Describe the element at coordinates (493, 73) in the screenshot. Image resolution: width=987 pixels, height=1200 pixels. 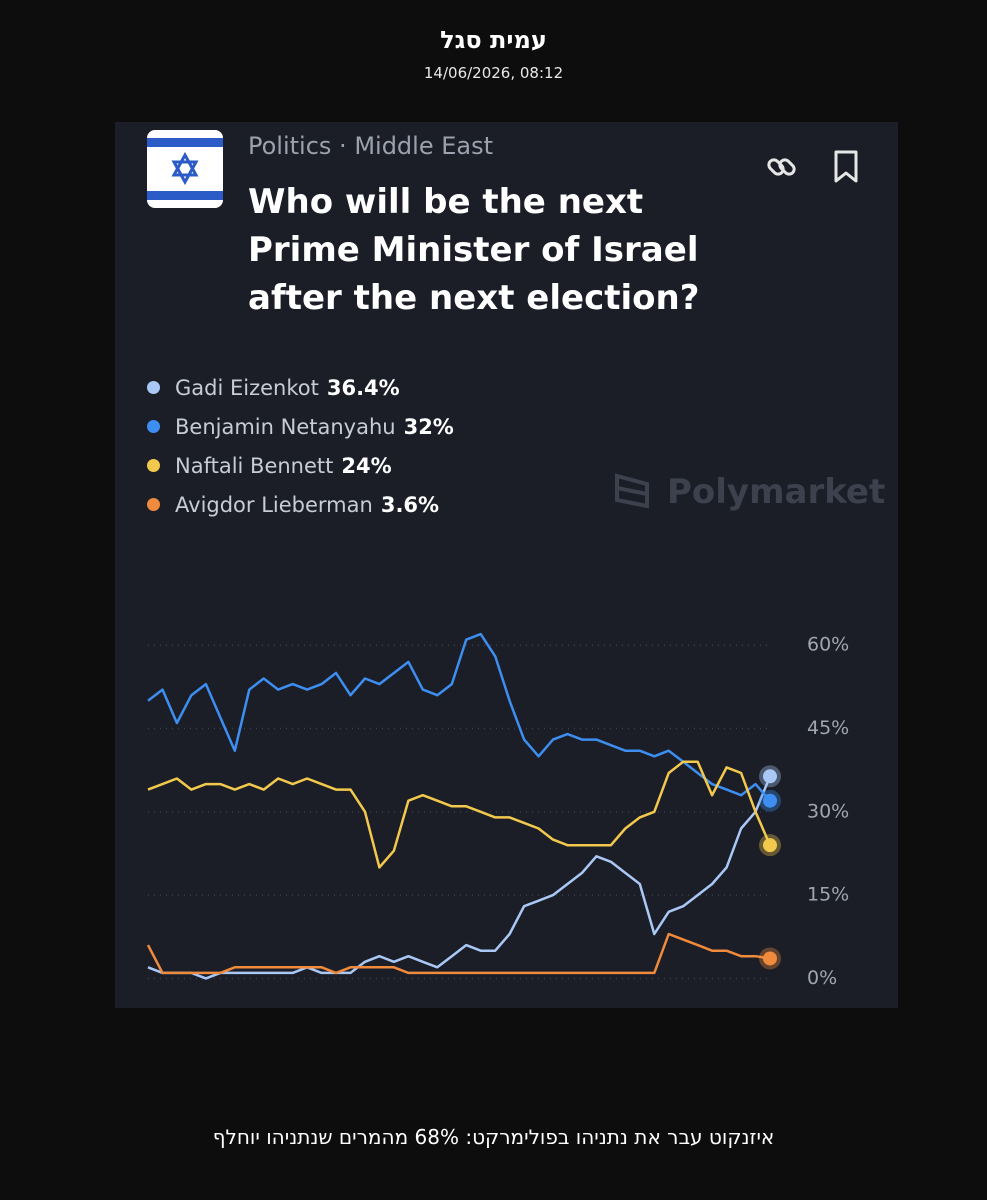
I see `timestamp: 14/06/2026, 08:12` at that location.